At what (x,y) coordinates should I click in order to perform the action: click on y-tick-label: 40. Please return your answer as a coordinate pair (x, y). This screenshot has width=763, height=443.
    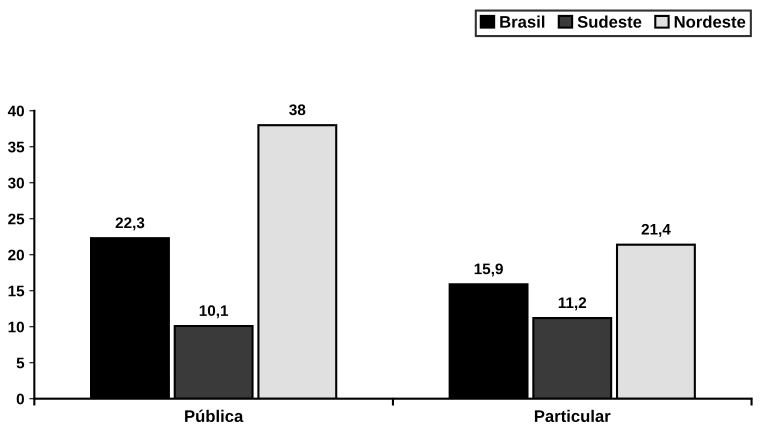
    Looking at the image, I should click on (16, 111).